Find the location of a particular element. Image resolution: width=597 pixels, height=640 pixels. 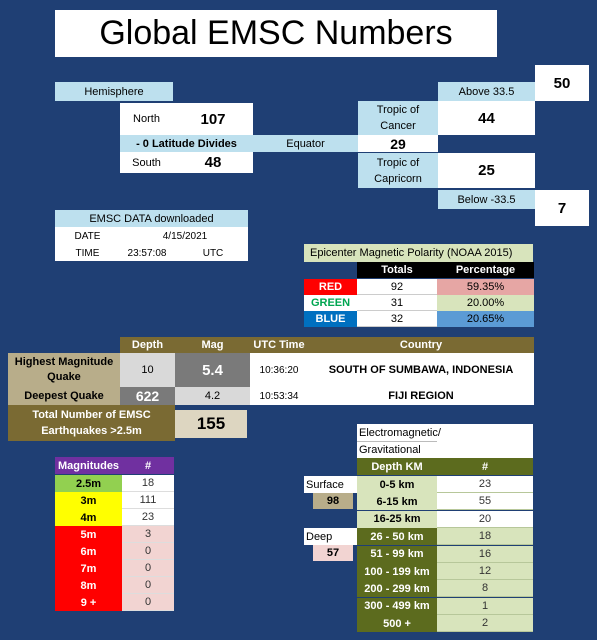

south-label: South is located at coordinates (146, 162).